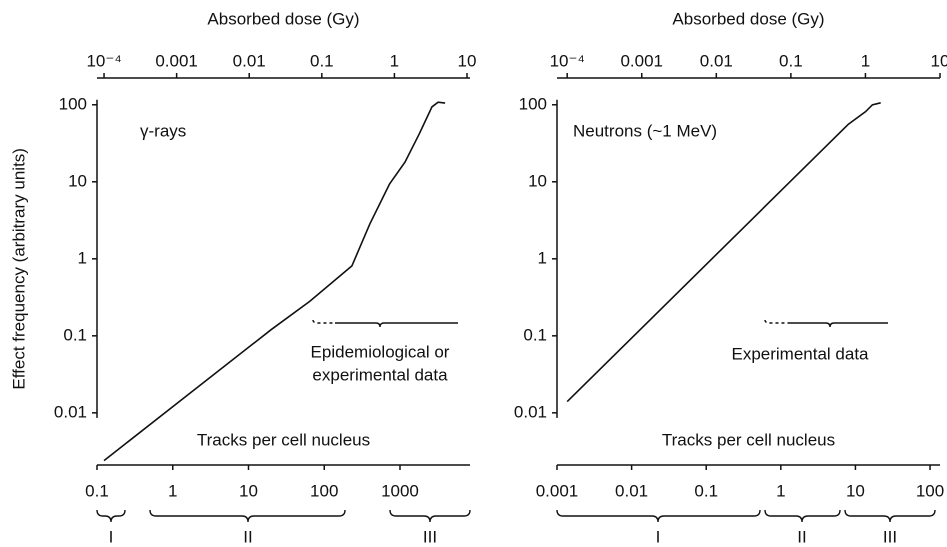 This screenshot has height=547, width=947. Describe the element at coordinates (400, 490) in the screenshot. I see `x2-tick-label: 1000` at that location.